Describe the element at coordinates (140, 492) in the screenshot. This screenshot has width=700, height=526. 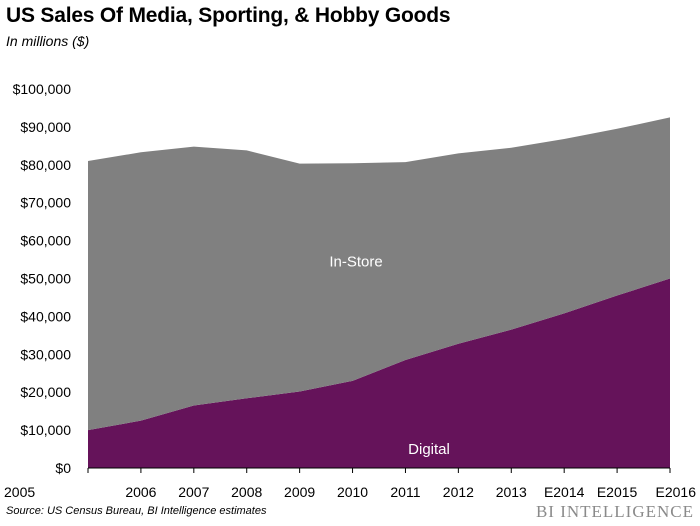
I see `x-tick-label: 2006` at that location.